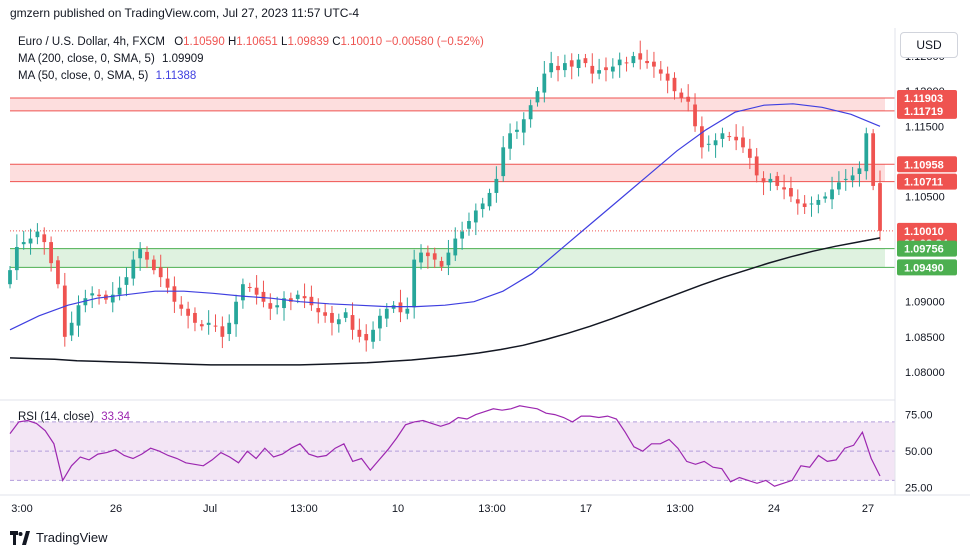 The height and width of the screenshot is (557, 970). I want to click on symbol-name: Euro / U.S. Dollar, 4h, FXCM, so click(91, 42).